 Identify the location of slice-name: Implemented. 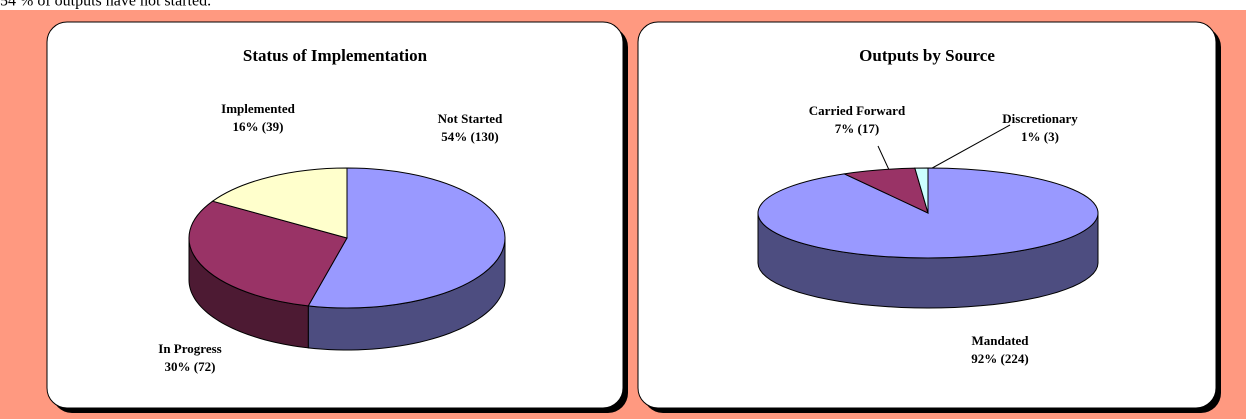
(258, 108).